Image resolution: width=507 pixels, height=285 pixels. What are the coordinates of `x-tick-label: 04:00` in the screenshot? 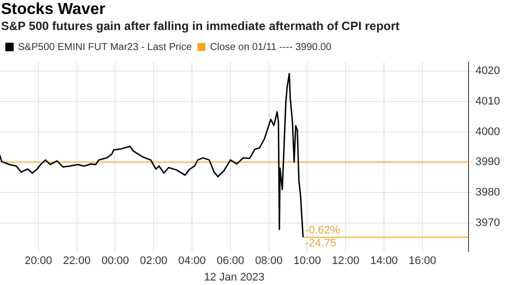 It's located at (192, 261).